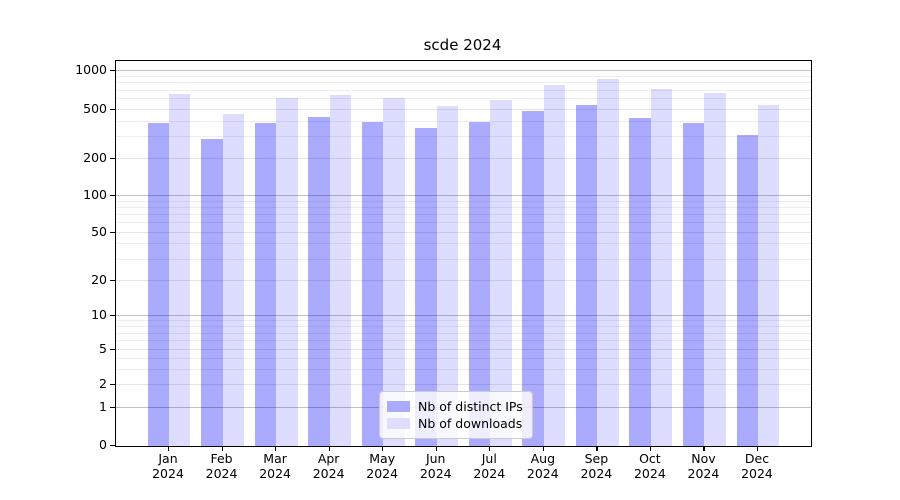  Describe the element at coordinates (394, 272) in the screenshot. I see `bar-nb-of-downloads-may-2024` at that location.